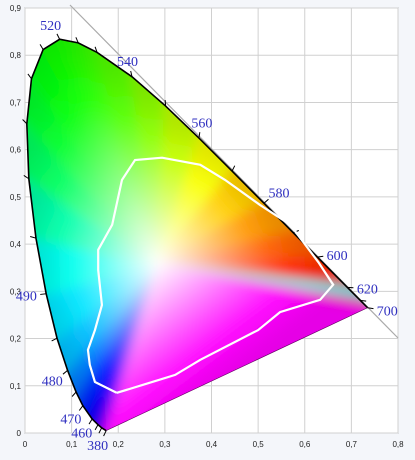  Describe the element at coordinates (367, 289) in the screenshot. I see `wavelength-label: 620` at that location.